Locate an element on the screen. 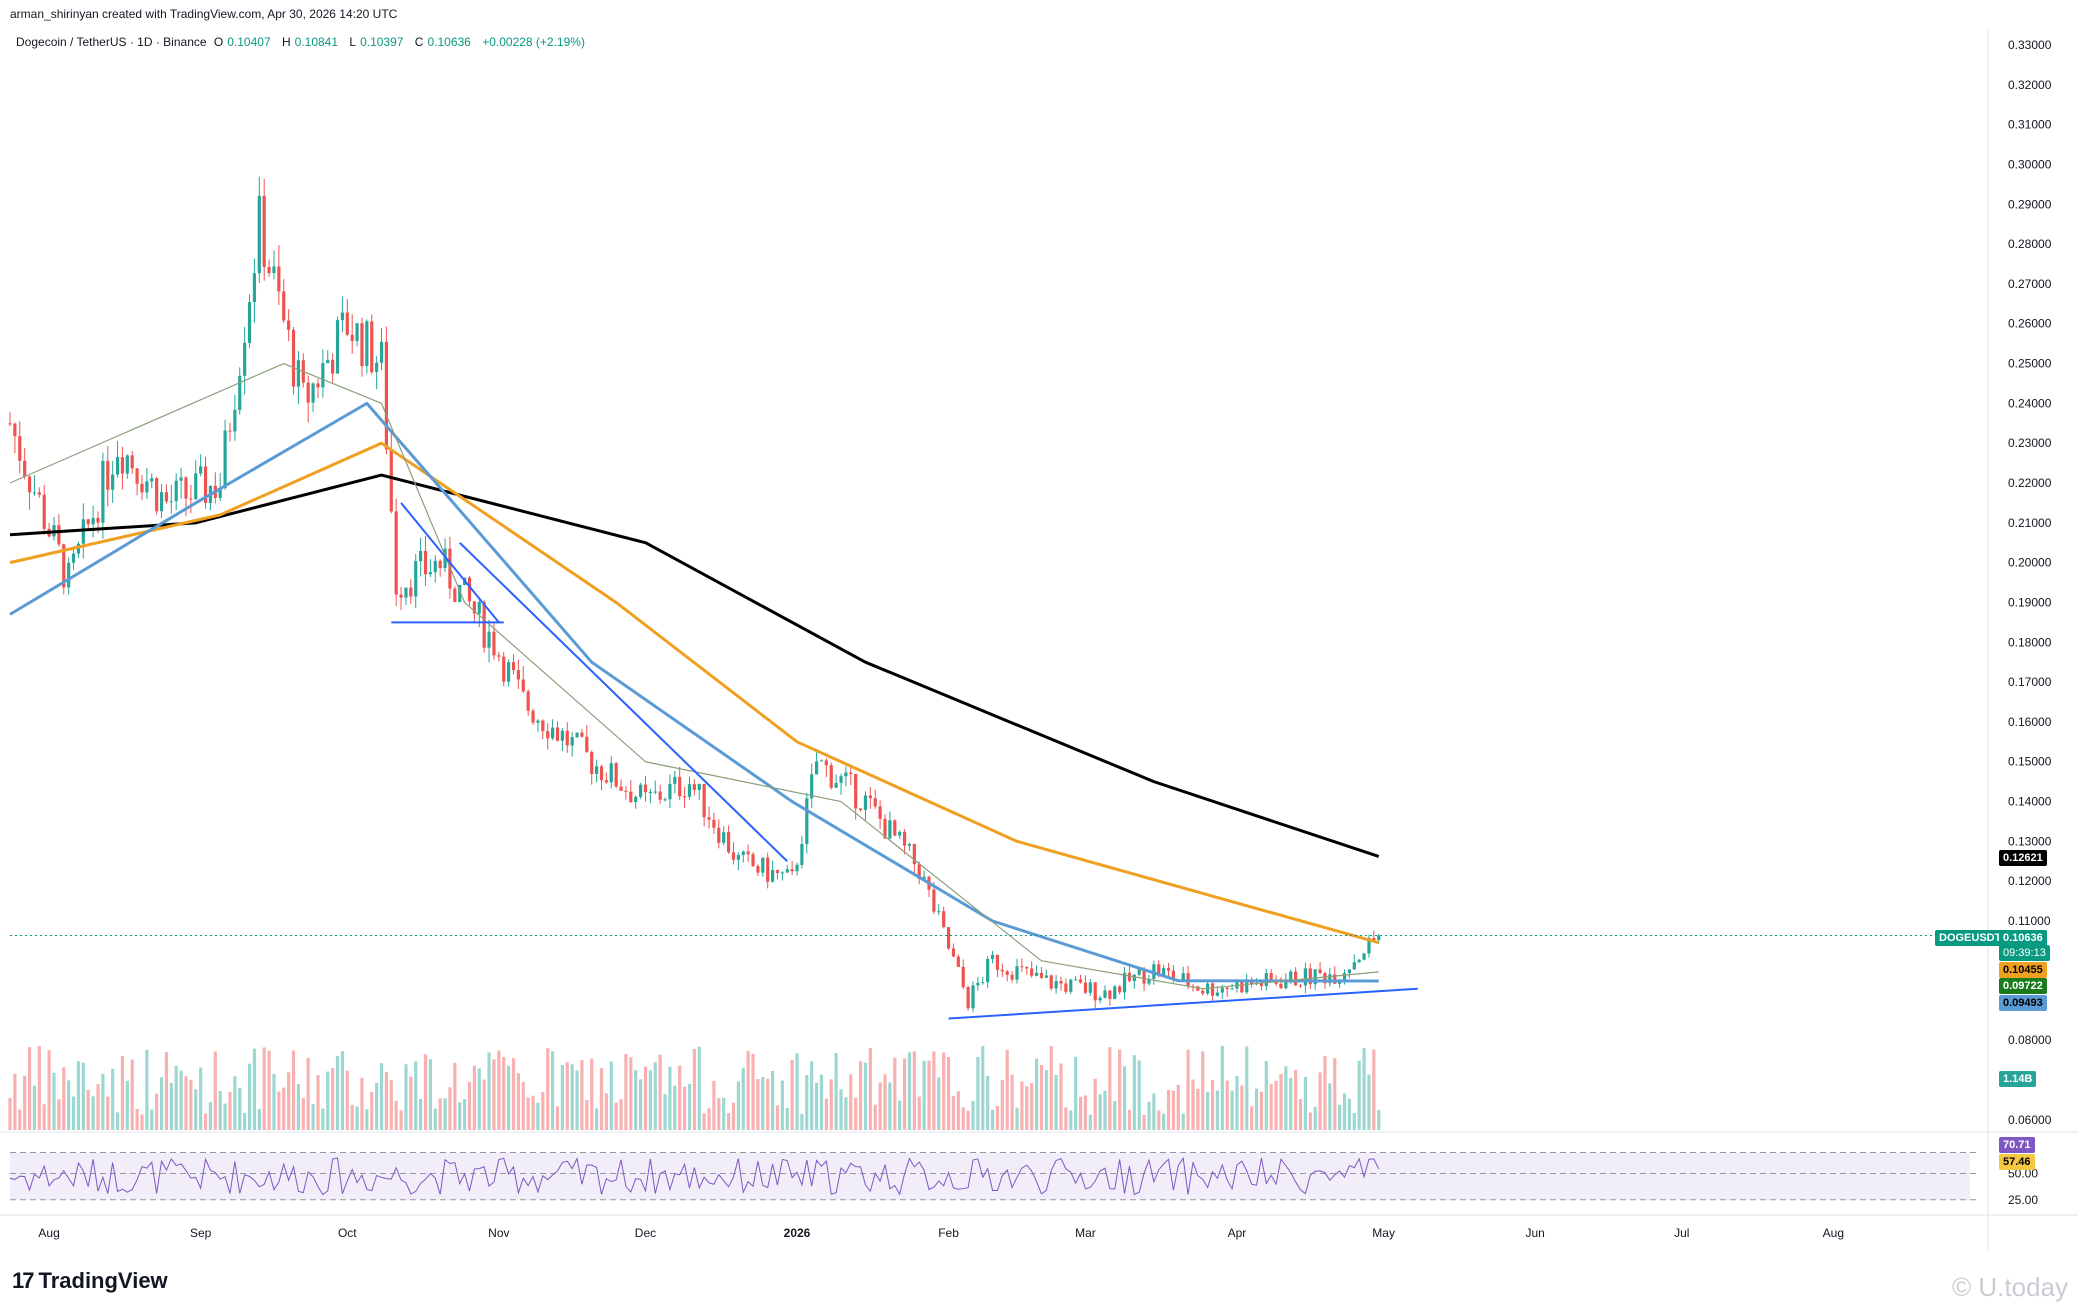 This screenshot has height=1311, width=2078. y-tick-label: 0.27000 is located at coordinates (2030, 284).